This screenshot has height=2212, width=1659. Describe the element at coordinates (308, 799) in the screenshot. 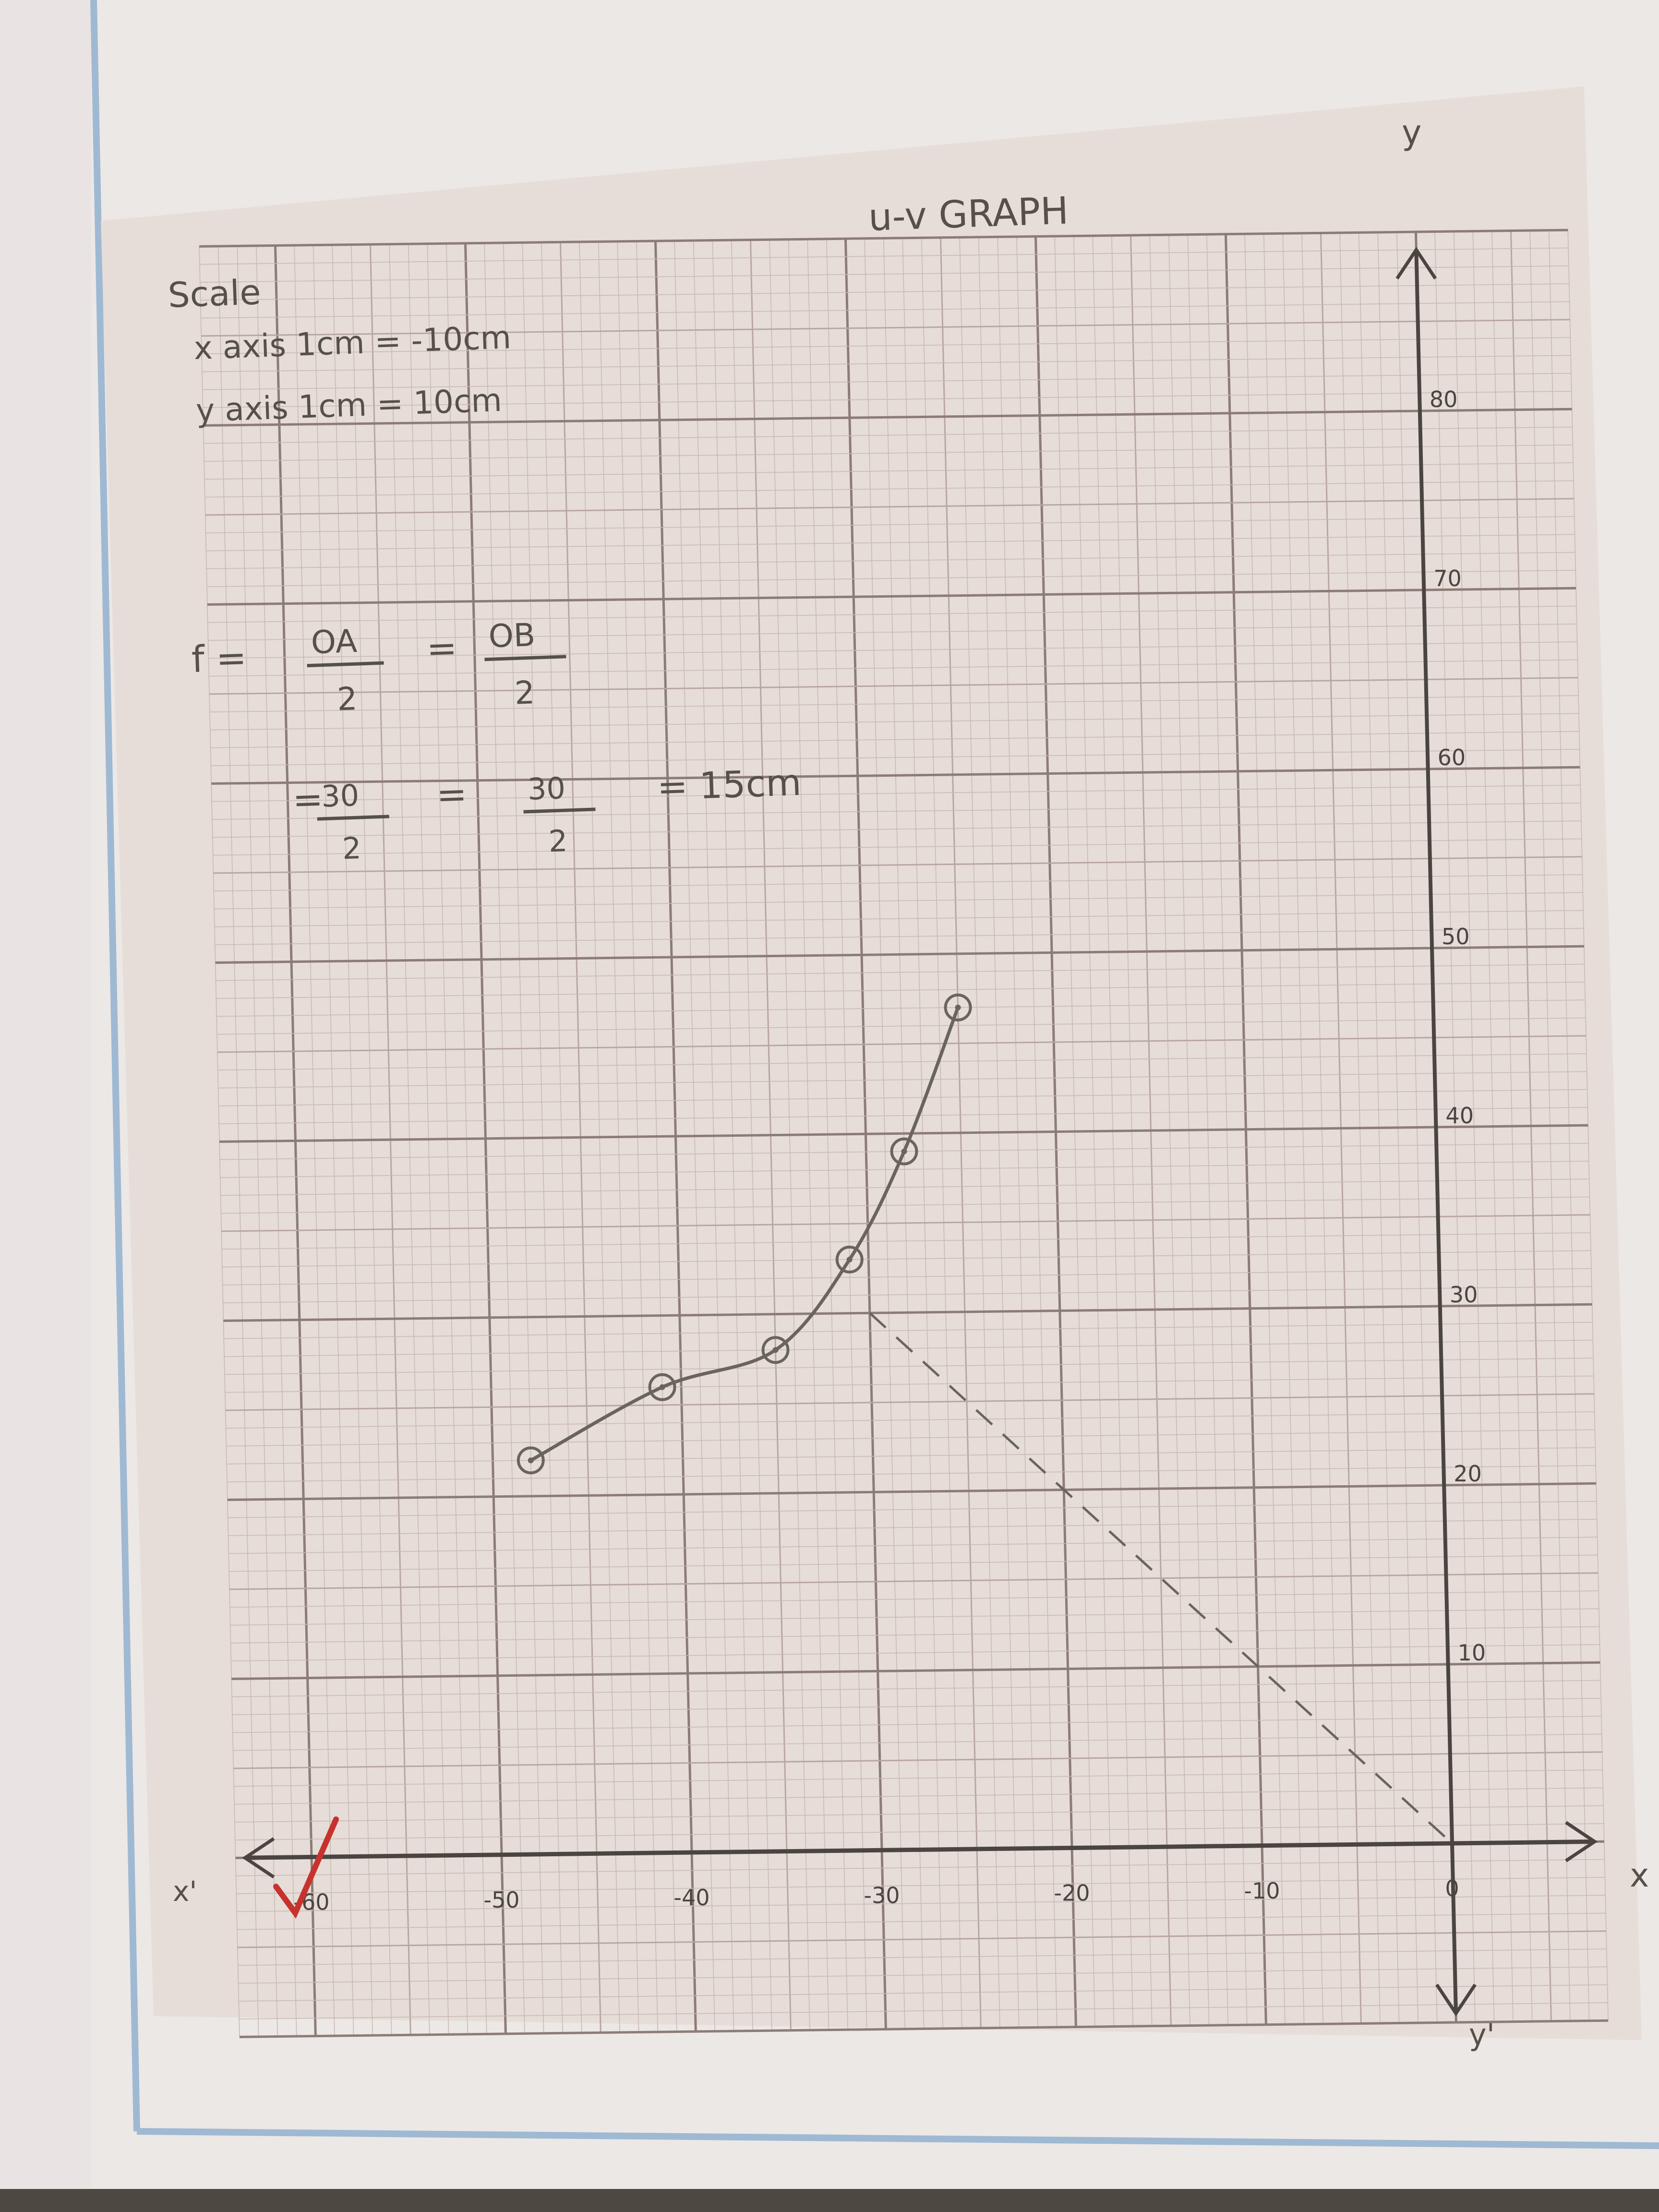

I see `working-line2-prefix: =` at that location.